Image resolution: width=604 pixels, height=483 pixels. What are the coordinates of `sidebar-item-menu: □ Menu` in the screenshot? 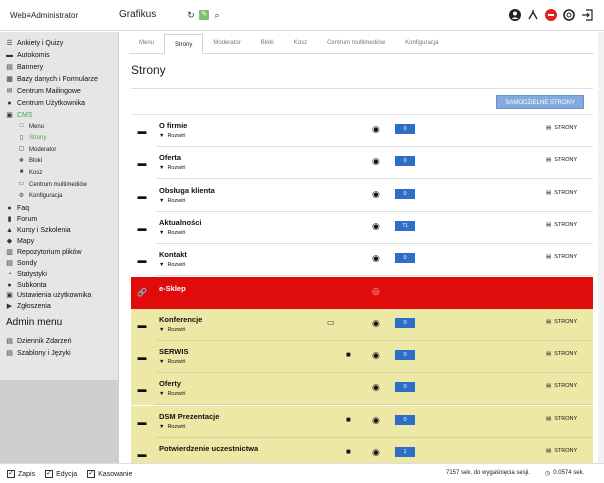 It's located at (31, 126).